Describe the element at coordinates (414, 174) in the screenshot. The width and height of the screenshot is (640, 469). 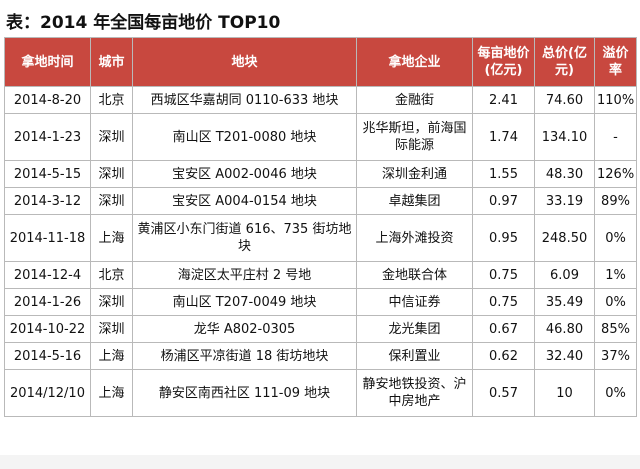
I see `cell-company: 深圳金利通` at that location.